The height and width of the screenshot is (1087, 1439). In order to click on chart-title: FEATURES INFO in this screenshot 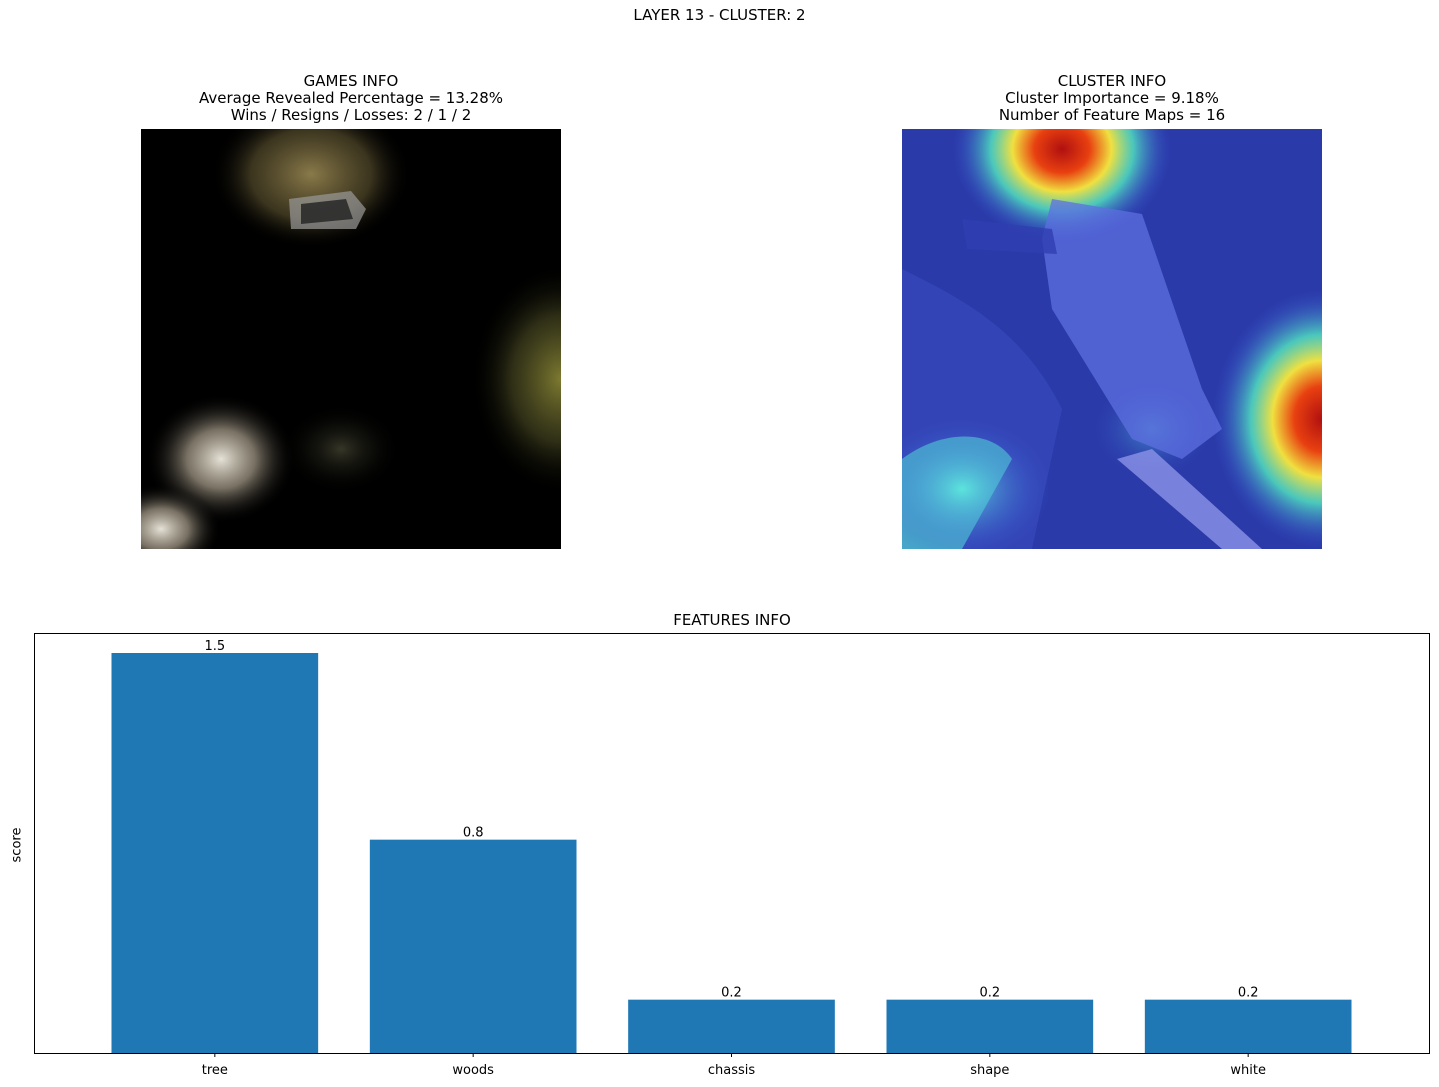, I will do `click(732, 620)`.